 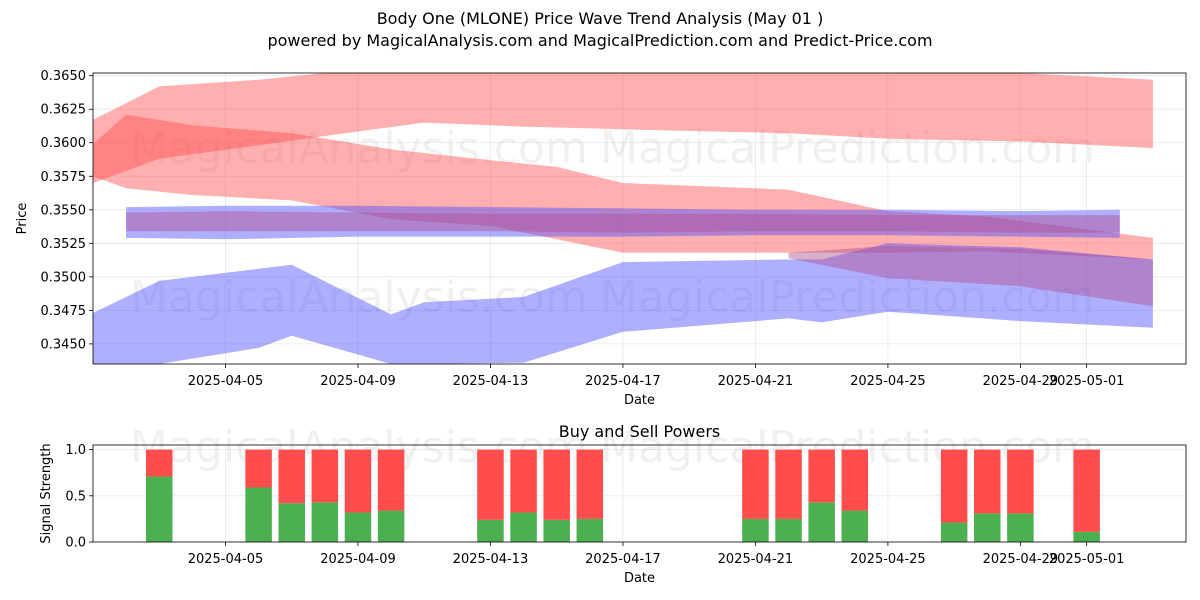 I want to click on y-tick-label: 0.3500, so click(x=64, y=277).